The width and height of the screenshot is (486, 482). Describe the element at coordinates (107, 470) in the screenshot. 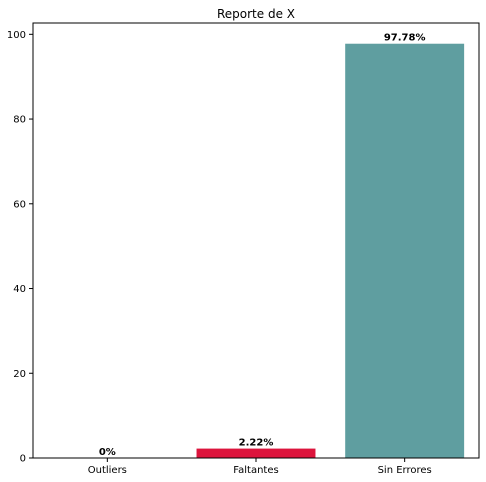

I see `x-tick-label-0: Outliers` at that location.